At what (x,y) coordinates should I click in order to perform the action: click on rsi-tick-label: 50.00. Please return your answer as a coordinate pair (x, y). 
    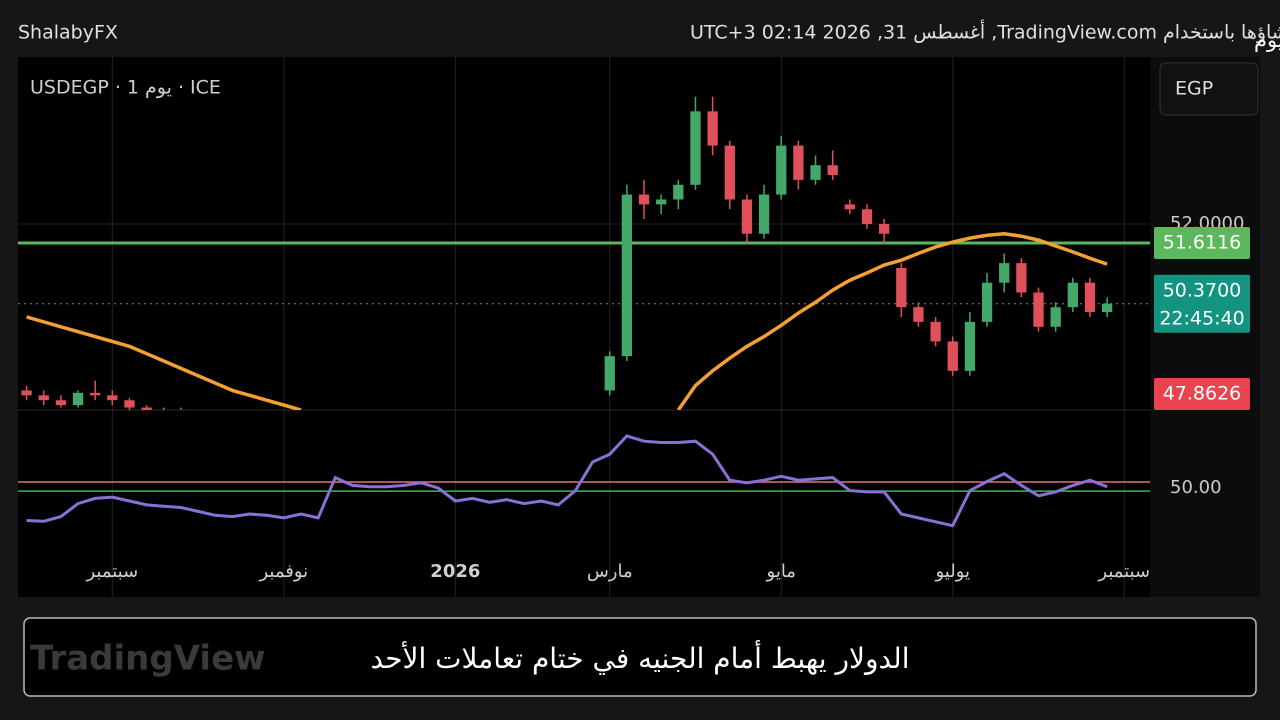
    Looking at the image, I should click on (1196, 487).